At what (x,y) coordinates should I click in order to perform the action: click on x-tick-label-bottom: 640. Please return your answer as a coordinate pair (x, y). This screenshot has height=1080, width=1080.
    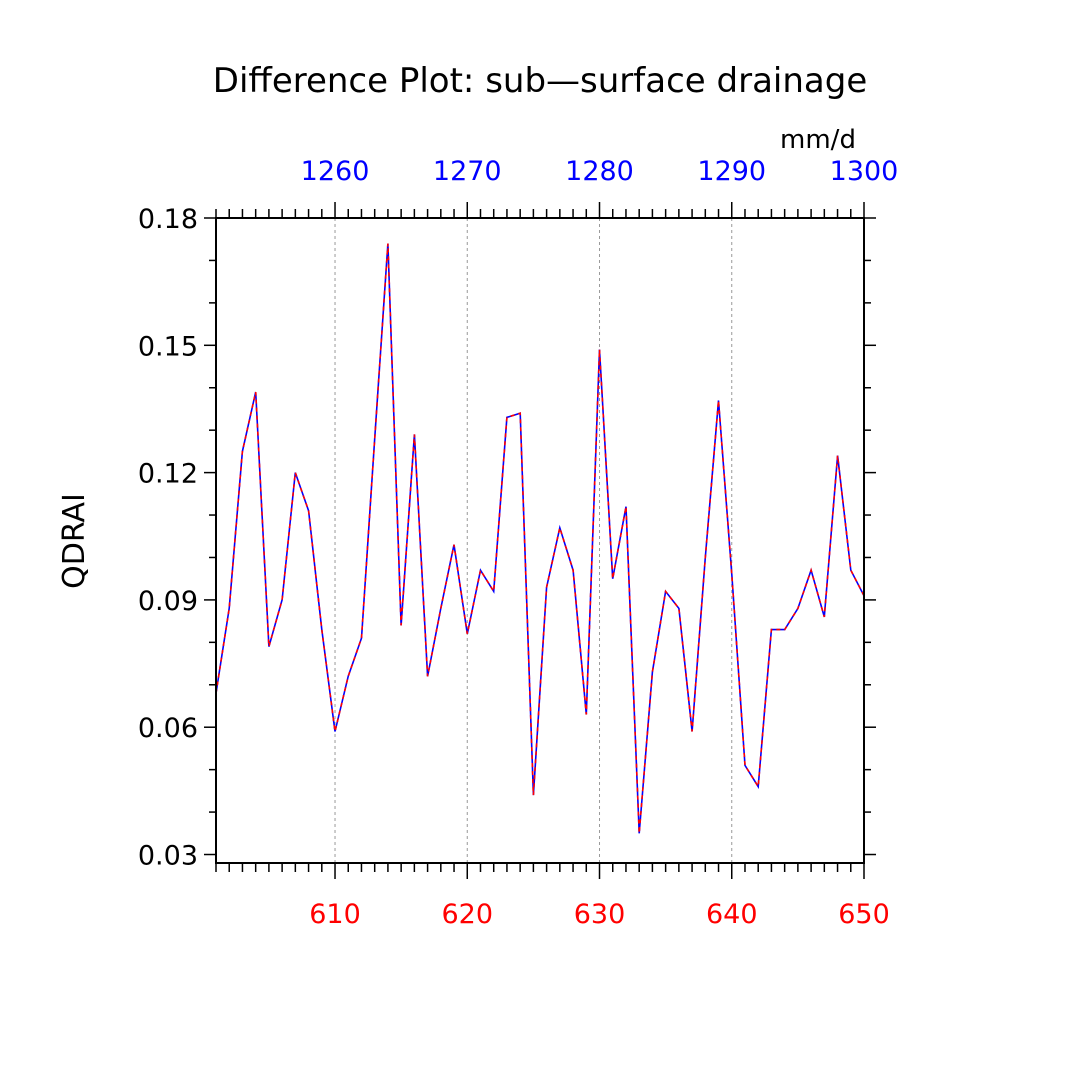
    Looking at the image, I should click on (732, 914).